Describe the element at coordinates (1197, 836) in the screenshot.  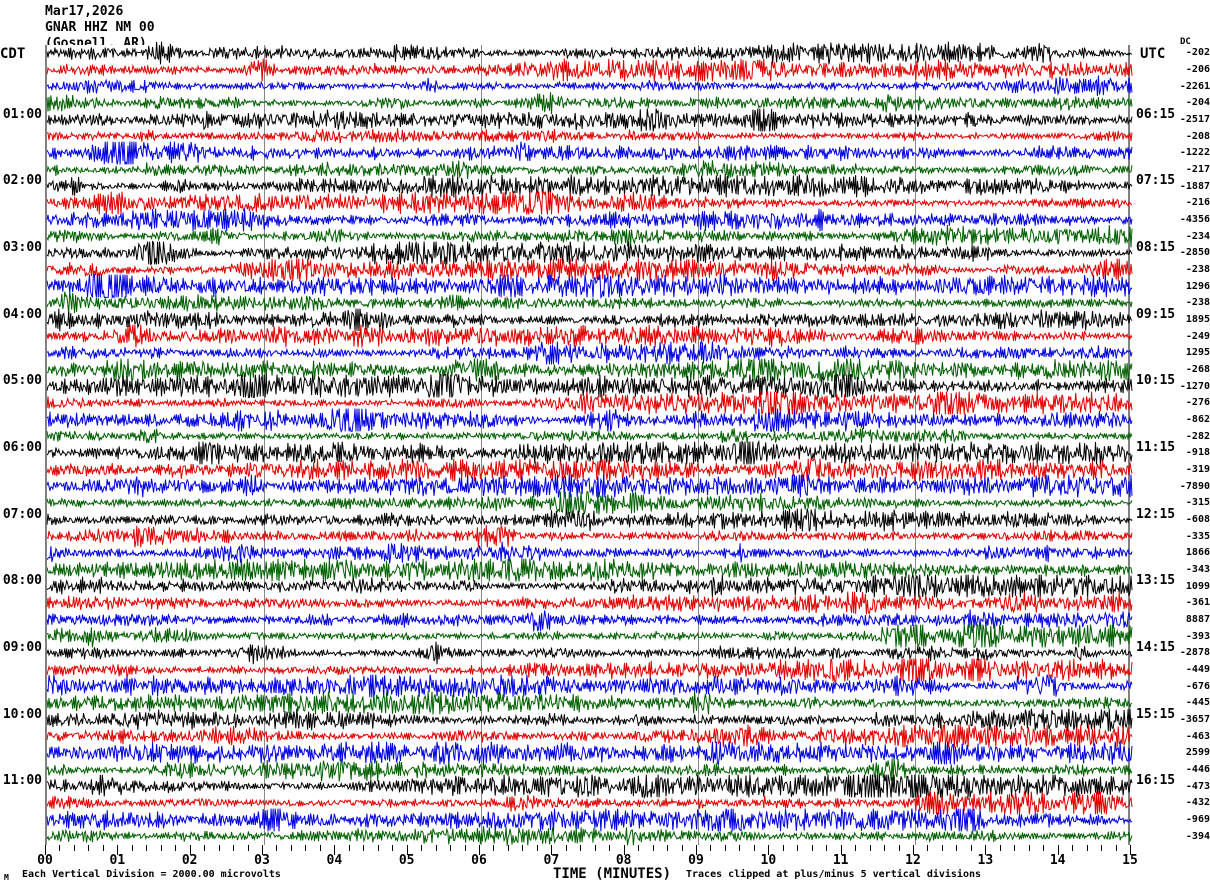
I see `dc-value: -394` at that location.